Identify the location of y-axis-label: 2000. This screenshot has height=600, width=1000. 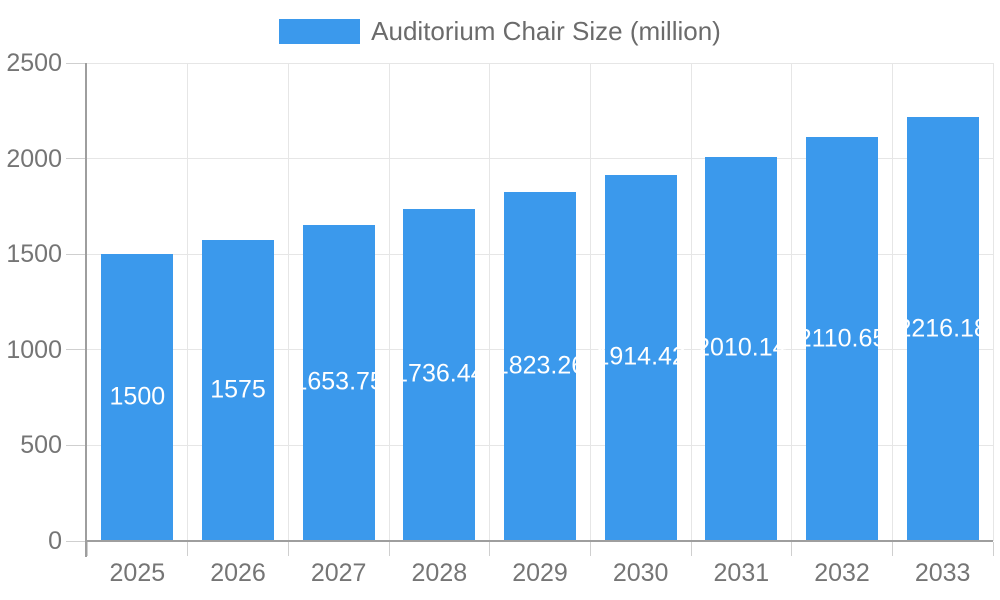
(34, 158).